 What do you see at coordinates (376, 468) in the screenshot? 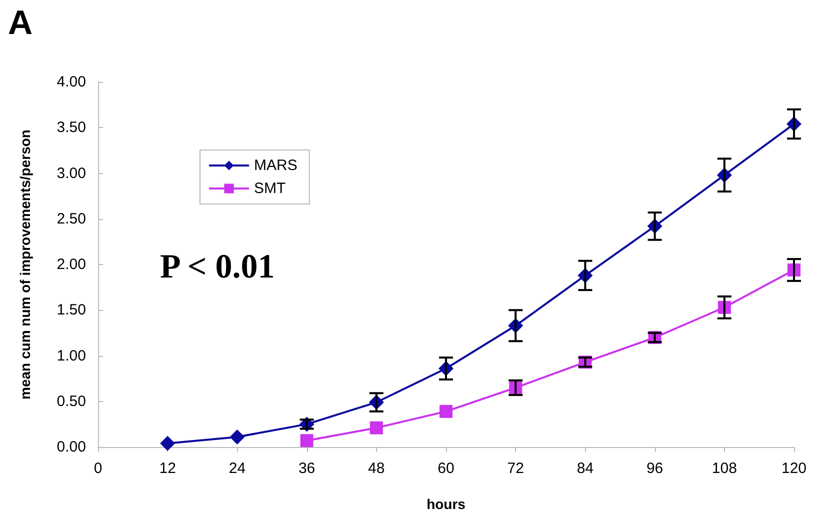
I see `x-tick-label: 48` at bounding box center [376, 468].